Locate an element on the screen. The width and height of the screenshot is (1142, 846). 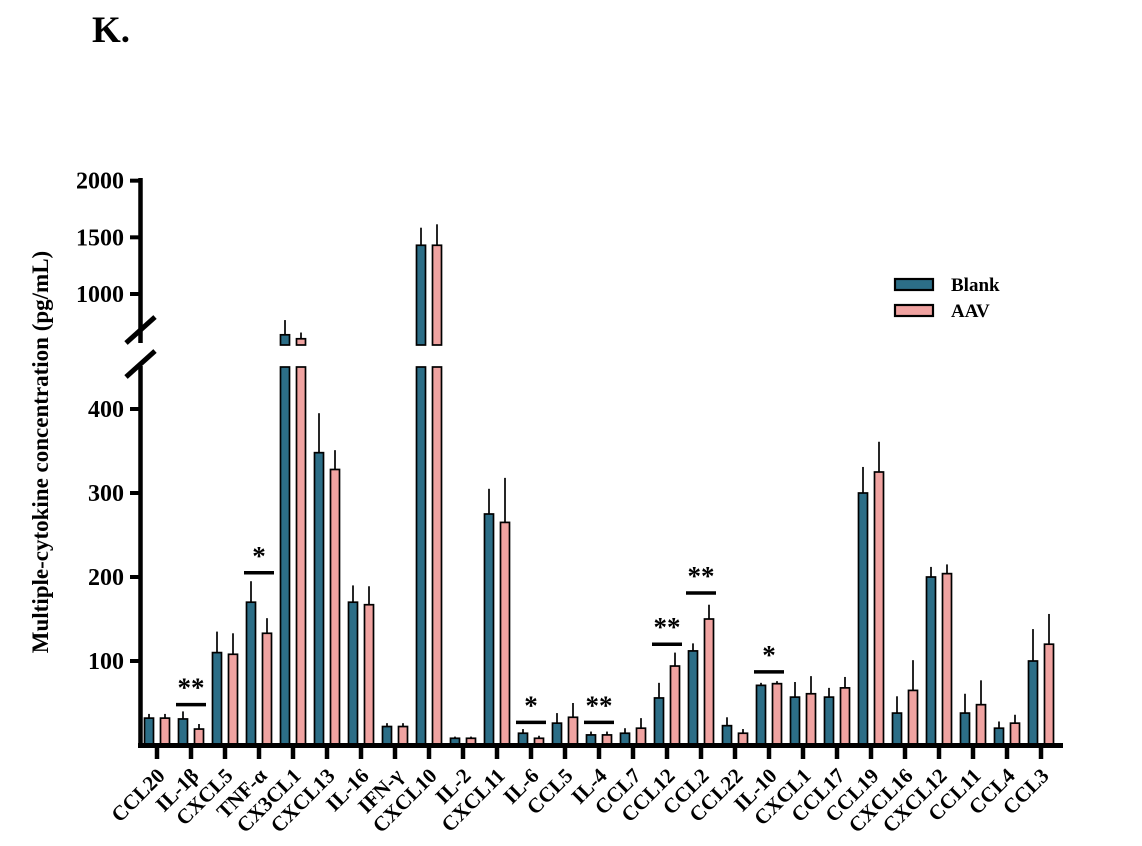
legend-label-blank: Blank is located at coordinates (975, 285).